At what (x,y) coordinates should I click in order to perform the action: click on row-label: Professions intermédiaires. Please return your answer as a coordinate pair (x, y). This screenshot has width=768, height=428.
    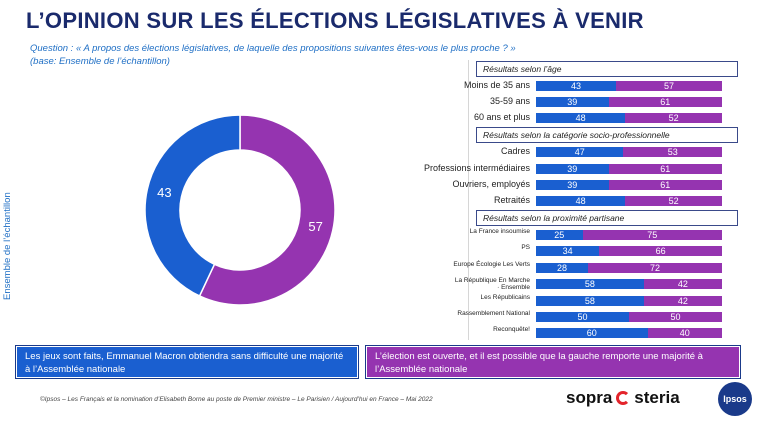
    Looking at the image, I should click on (476, 168).